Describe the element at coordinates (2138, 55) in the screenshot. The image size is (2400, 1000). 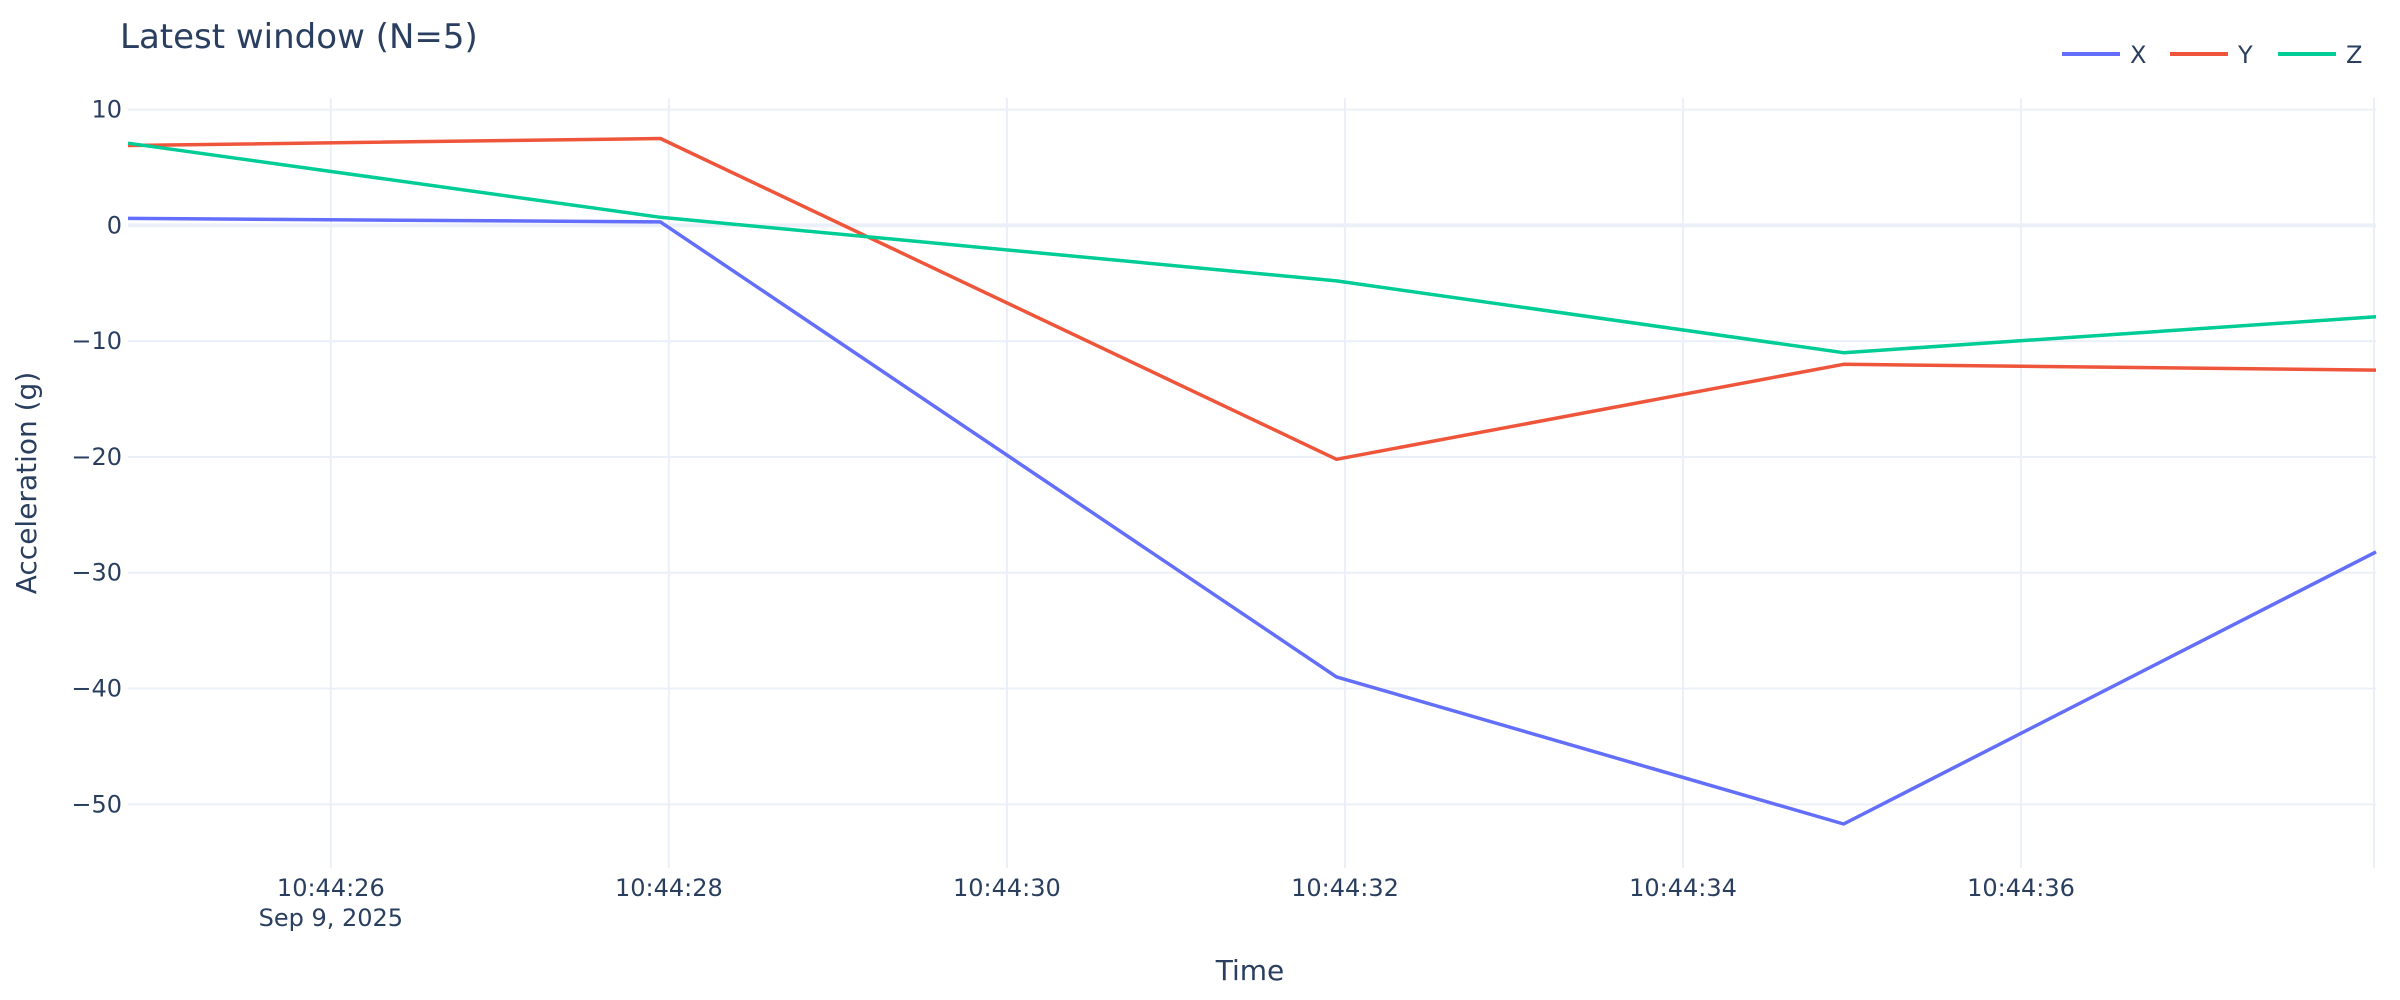
I see `legend-label: X` at that location.